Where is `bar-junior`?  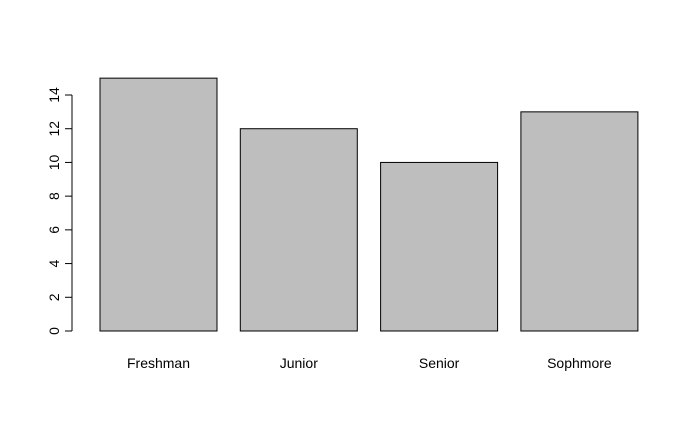
bar-junior is located at coordinates (298, 230).